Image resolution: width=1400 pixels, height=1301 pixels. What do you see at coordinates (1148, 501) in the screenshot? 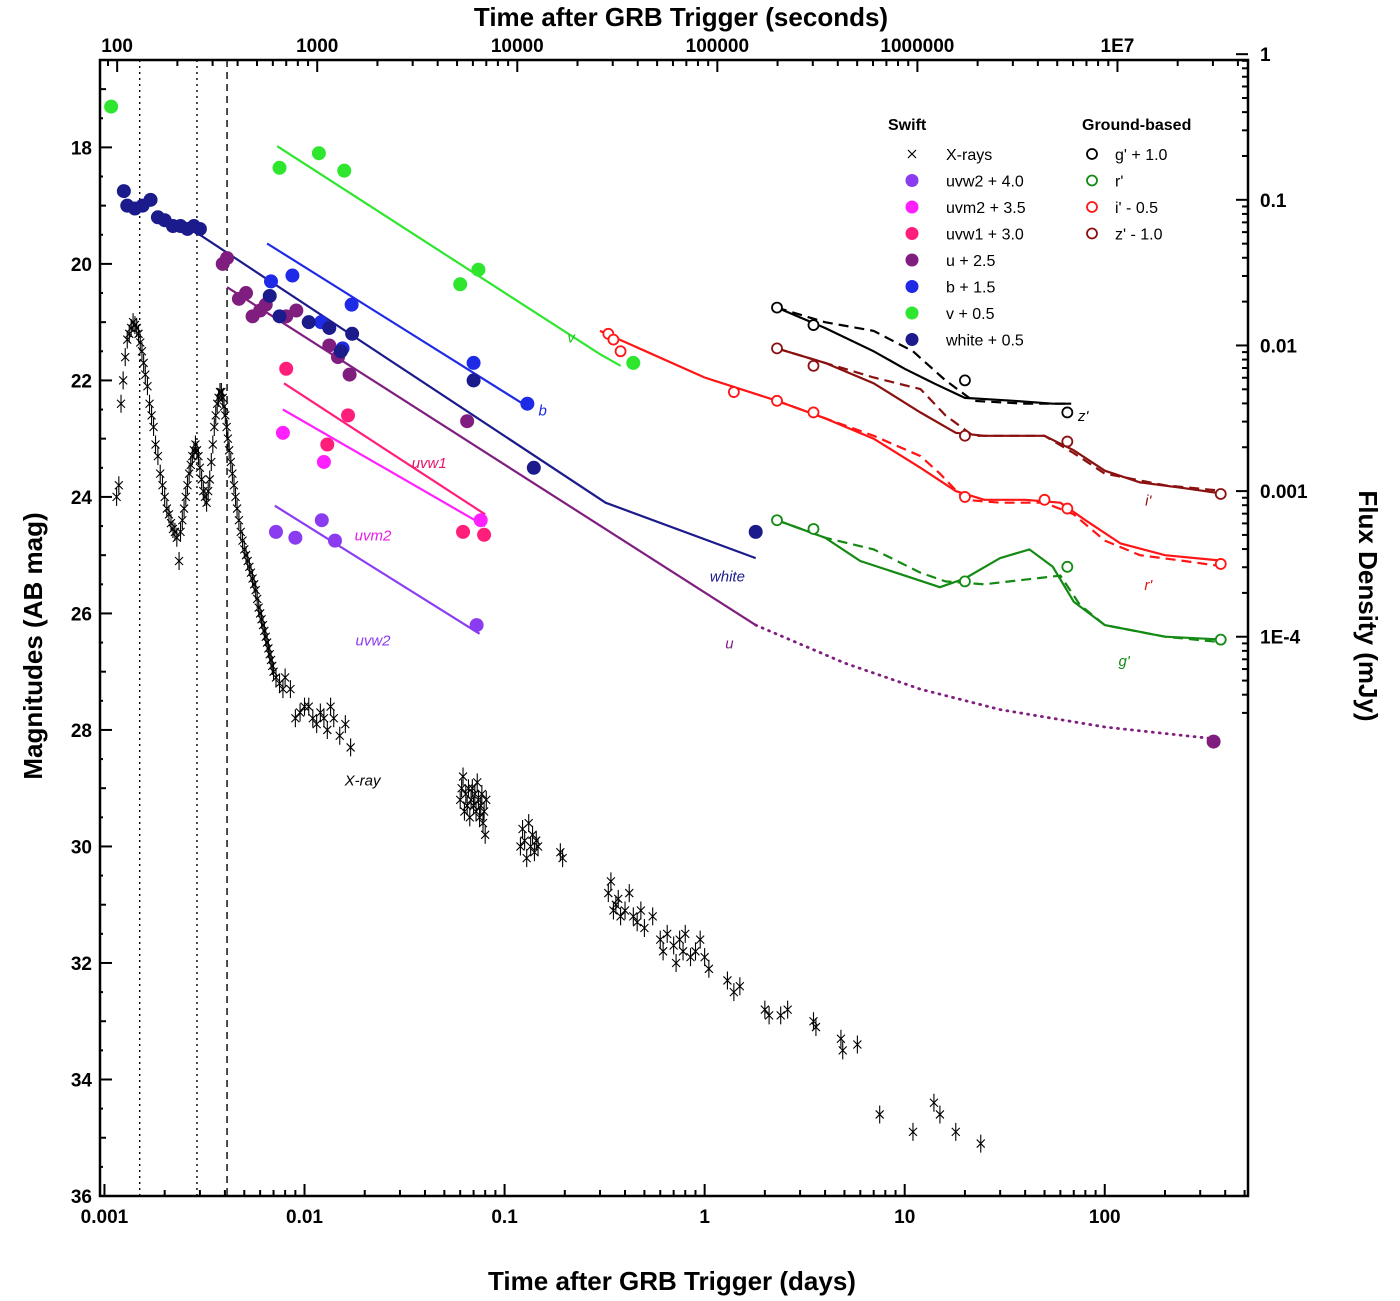
I see `curve-label-i: i'` at bounding box center [1148, 501].